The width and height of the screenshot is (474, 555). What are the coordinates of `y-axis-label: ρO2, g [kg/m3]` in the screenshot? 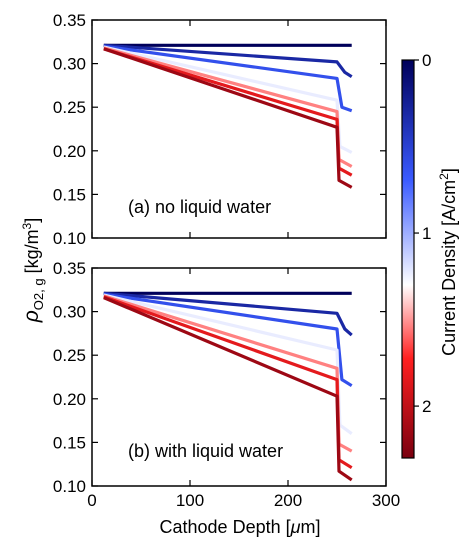 It's located at (33, 271).